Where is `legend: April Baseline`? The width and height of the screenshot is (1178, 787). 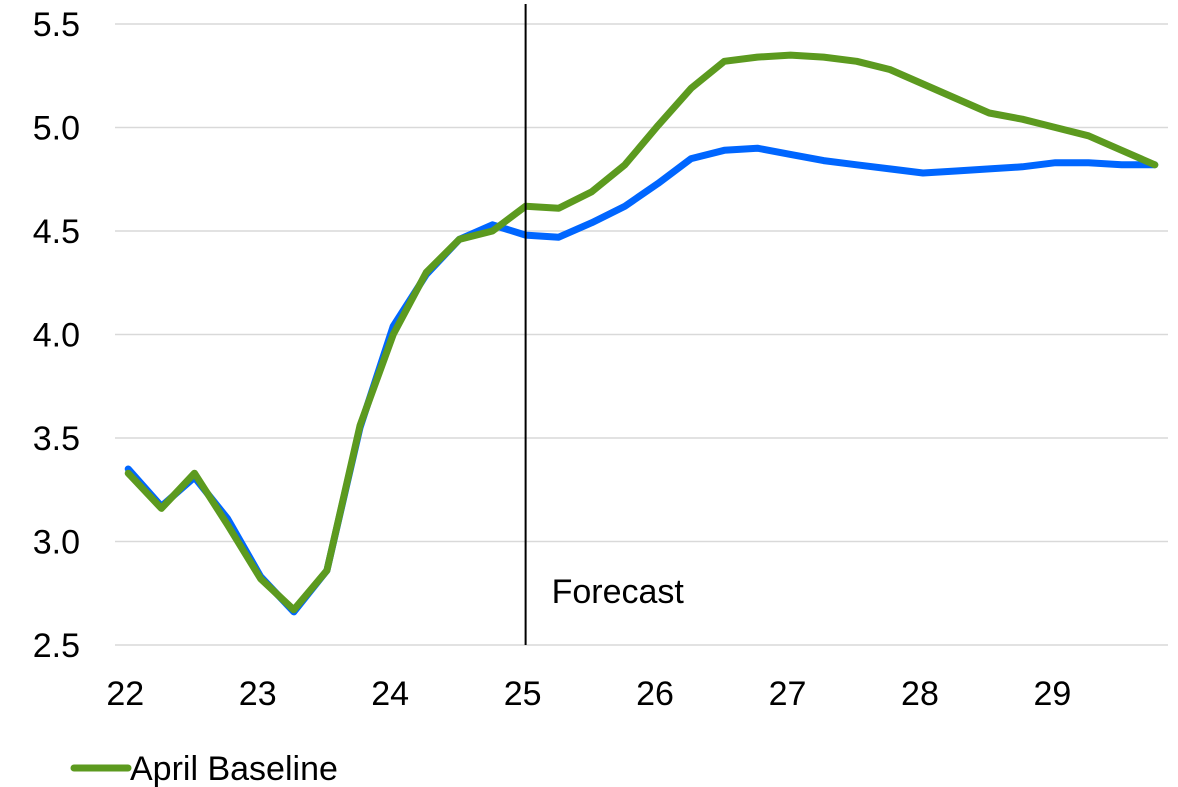 legend: April Baseline is located at coordinates (204, 768).